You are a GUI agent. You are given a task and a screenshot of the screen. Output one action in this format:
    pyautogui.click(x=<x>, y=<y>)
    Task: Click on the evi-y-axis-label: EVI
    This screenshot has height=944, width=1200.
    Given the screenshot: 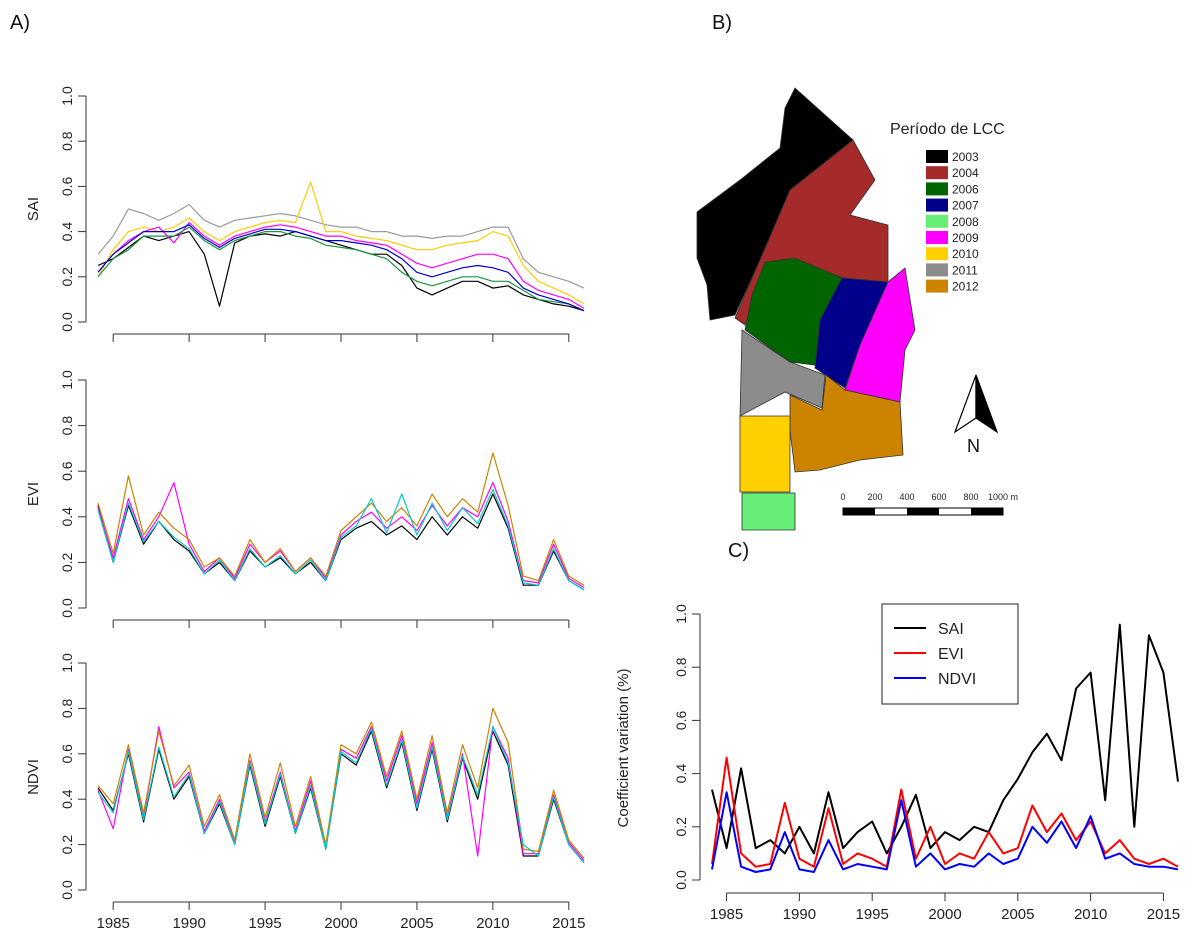 What is the action you would take?
    pyautogui.click(x=33, y=494)
    